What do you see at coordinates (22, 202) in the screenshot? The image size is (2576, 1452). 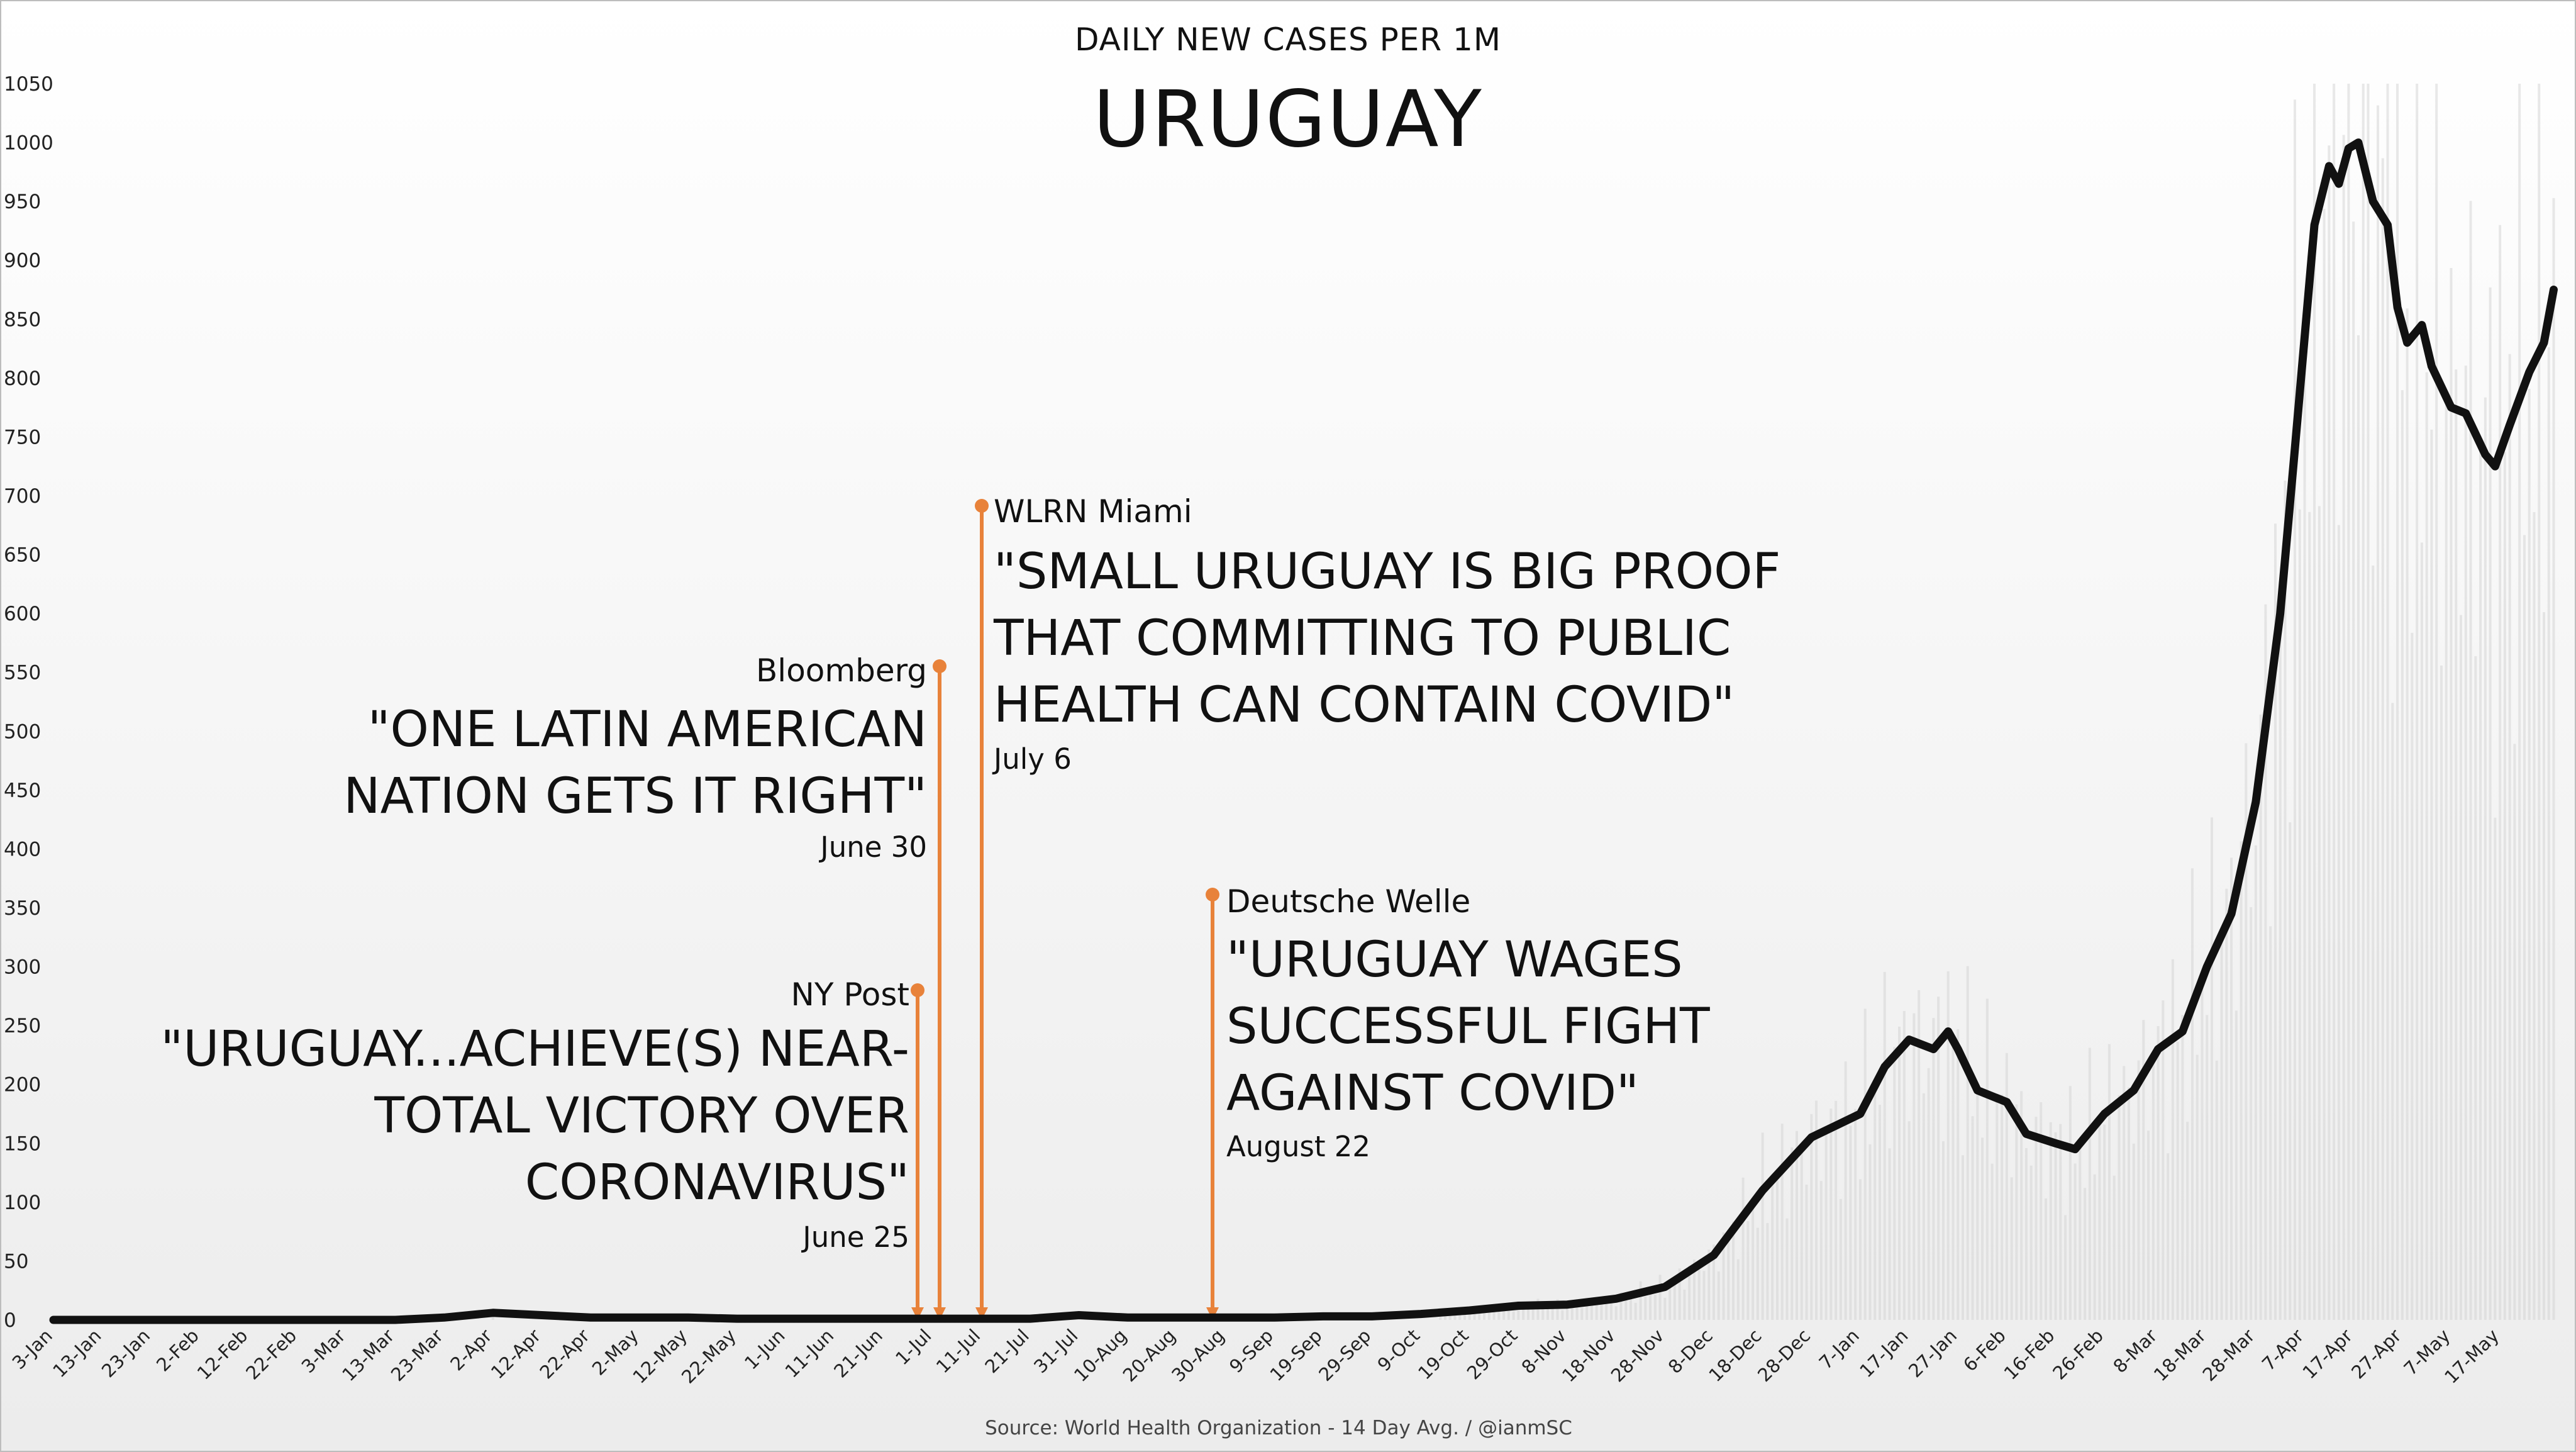 I see `y-tick-label: 950` at bounding box center [22, 202].